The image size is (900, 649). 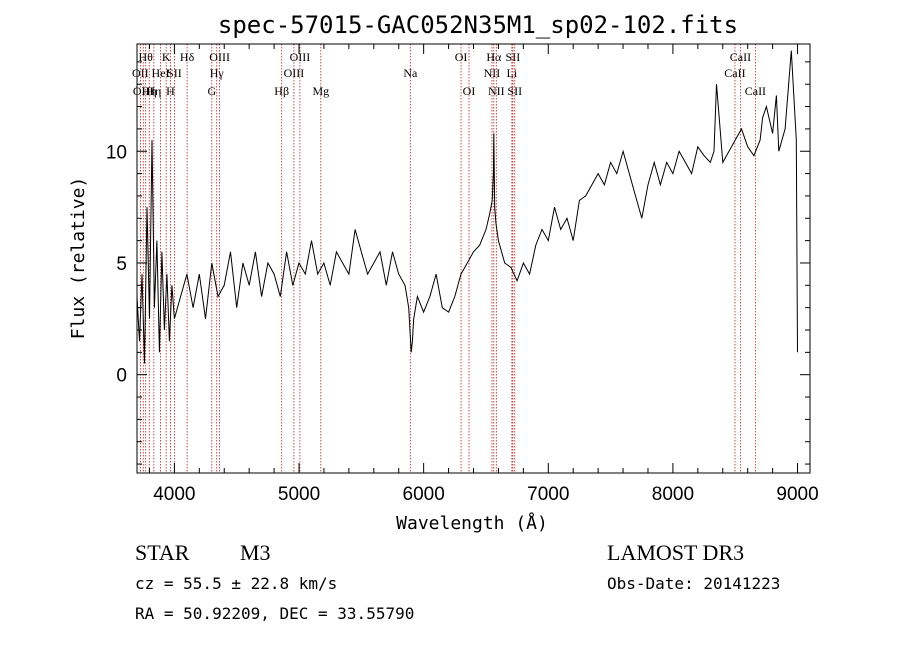 I want to click on marker-label-21: Hα, so click(x=494, y=57).